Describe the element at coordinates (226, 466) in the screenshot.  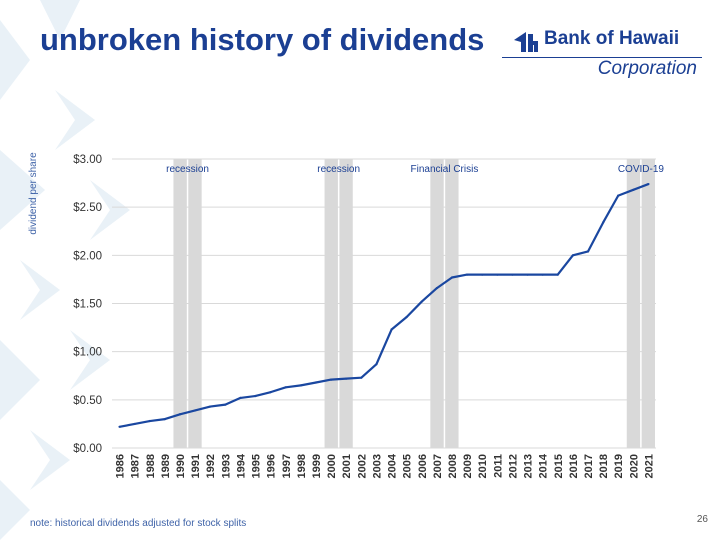
I see `x-tick-label: 1993` at that location.